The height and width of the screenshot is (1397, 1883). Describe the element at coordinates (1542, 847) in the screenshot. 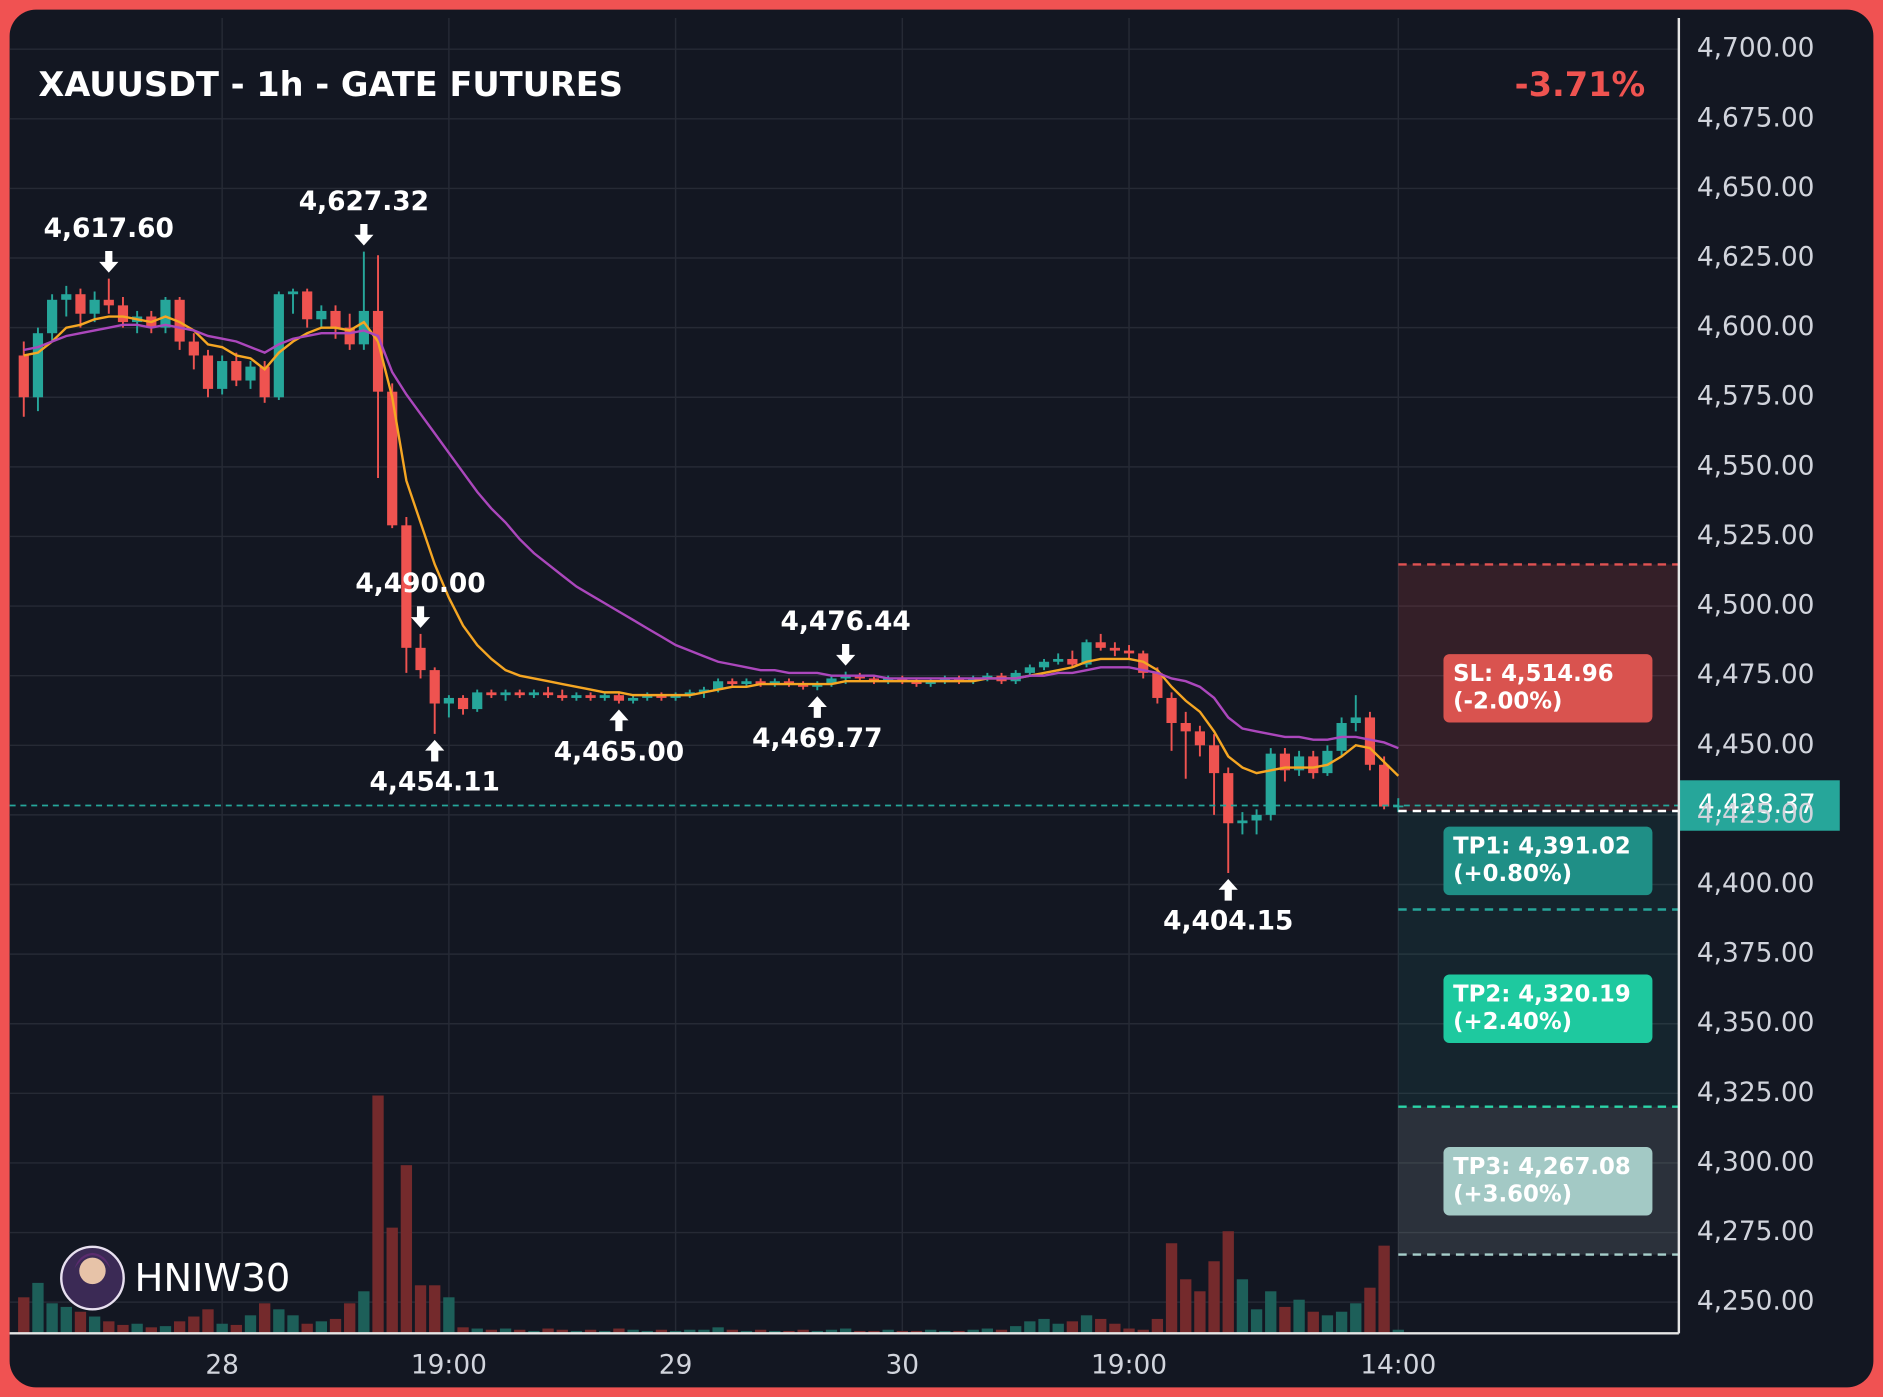

I see `level-label: TP1: 4,391.02` at that location.